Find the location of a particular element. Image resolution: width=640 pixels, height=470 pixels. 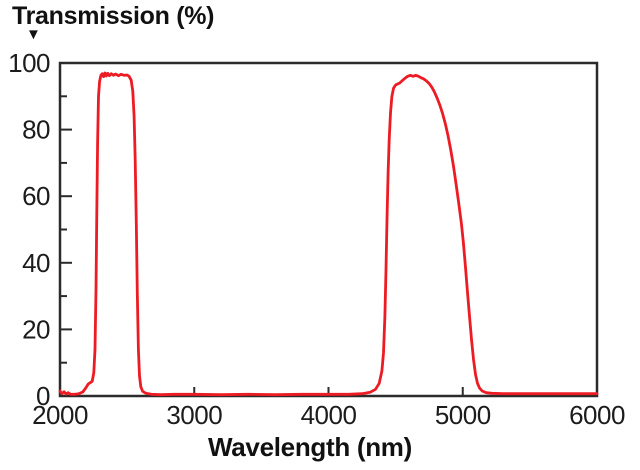

x-tick-label: 2000 is located at coordinates (60, 415).